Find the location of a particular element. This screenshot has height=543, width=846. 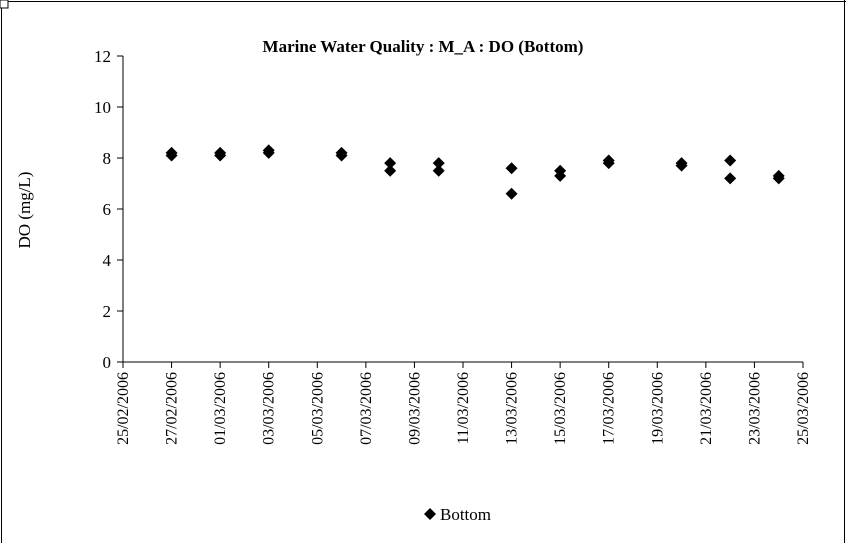

x-tick-label: 07/03/2006 is located at coordinates (366, 408).